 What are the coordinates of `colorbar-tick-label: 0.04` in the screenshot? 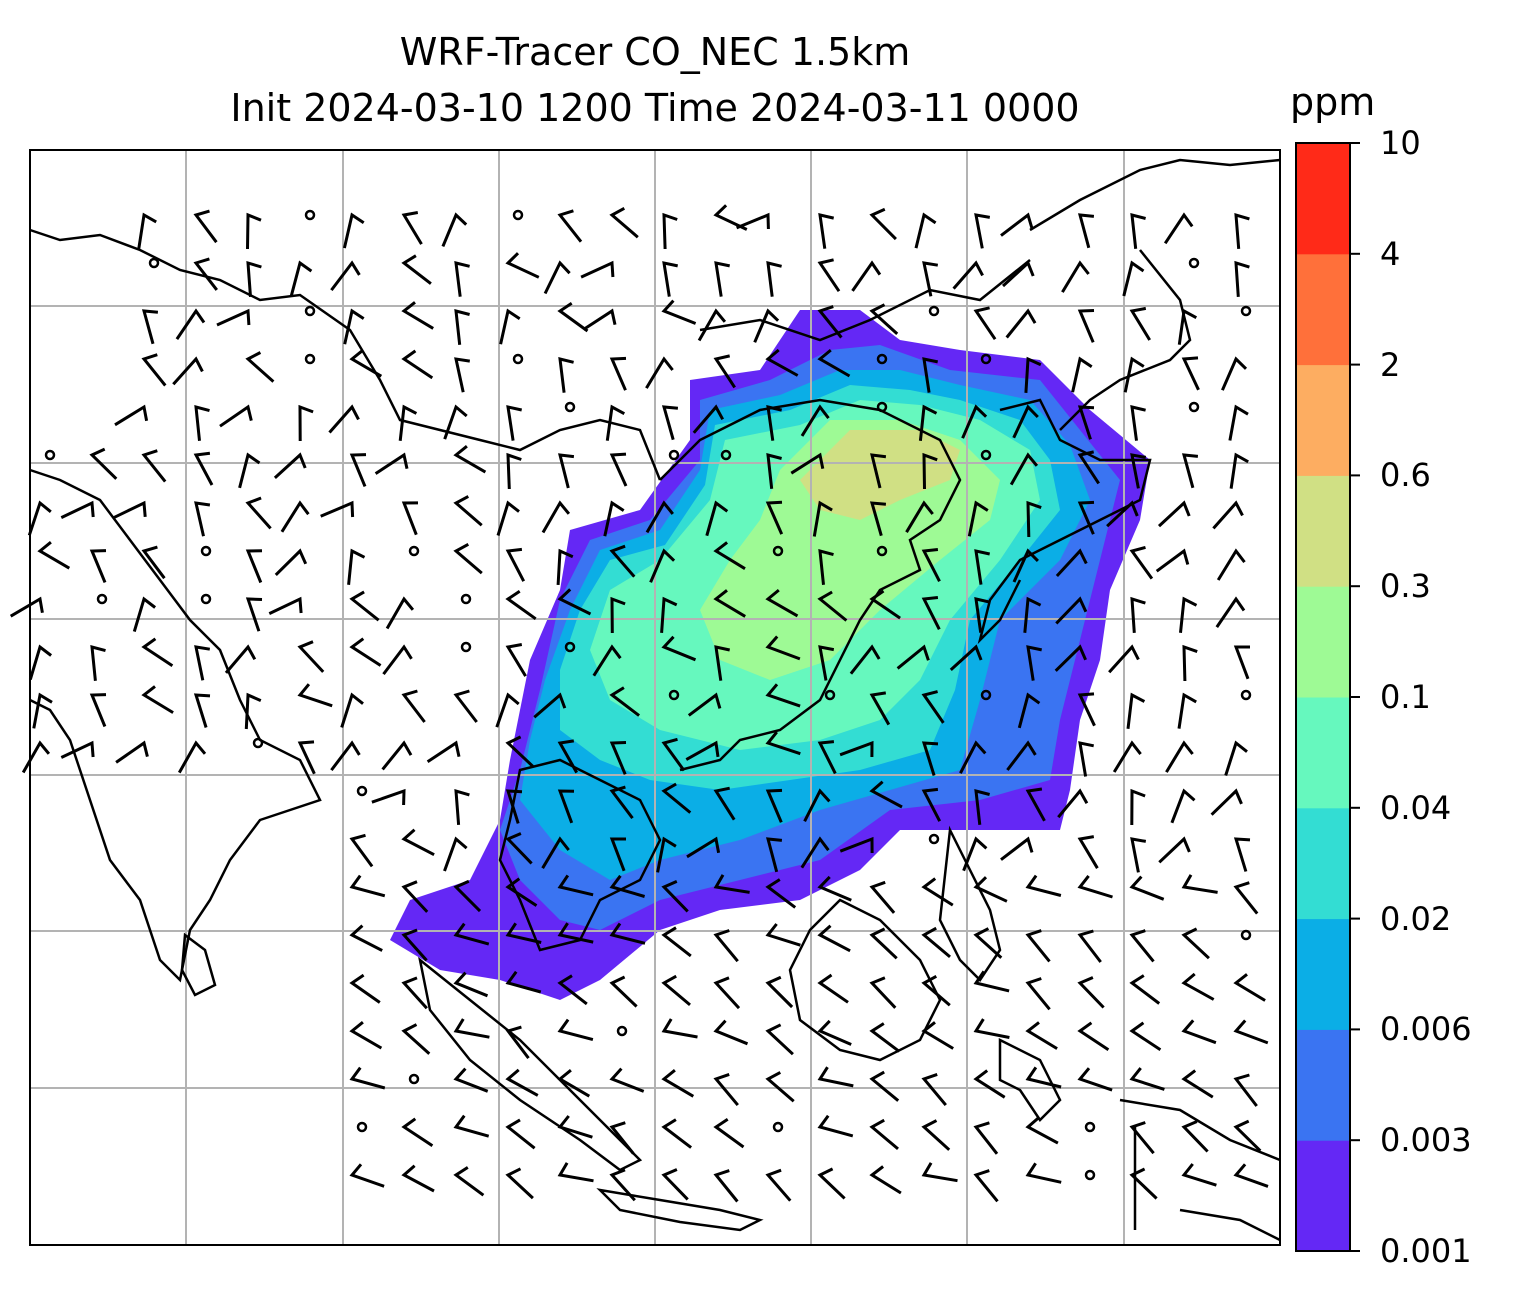 It's located at (1416, 807).